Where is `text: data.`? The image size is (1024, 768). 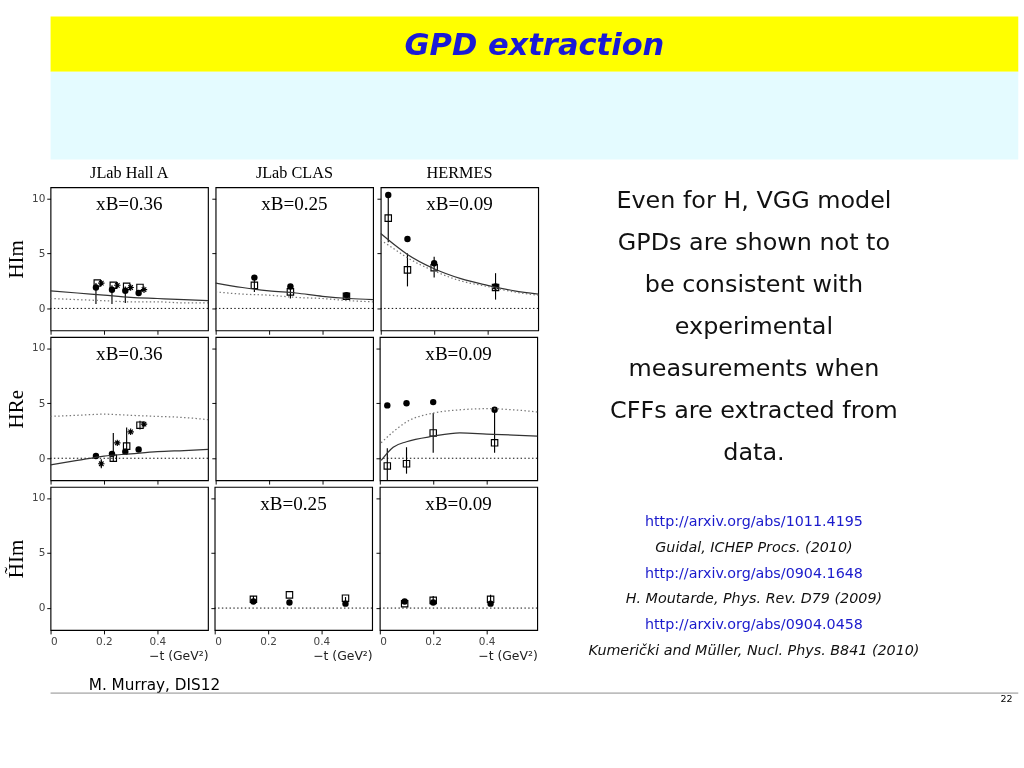
text: data. is located at coordinates (754, 452).